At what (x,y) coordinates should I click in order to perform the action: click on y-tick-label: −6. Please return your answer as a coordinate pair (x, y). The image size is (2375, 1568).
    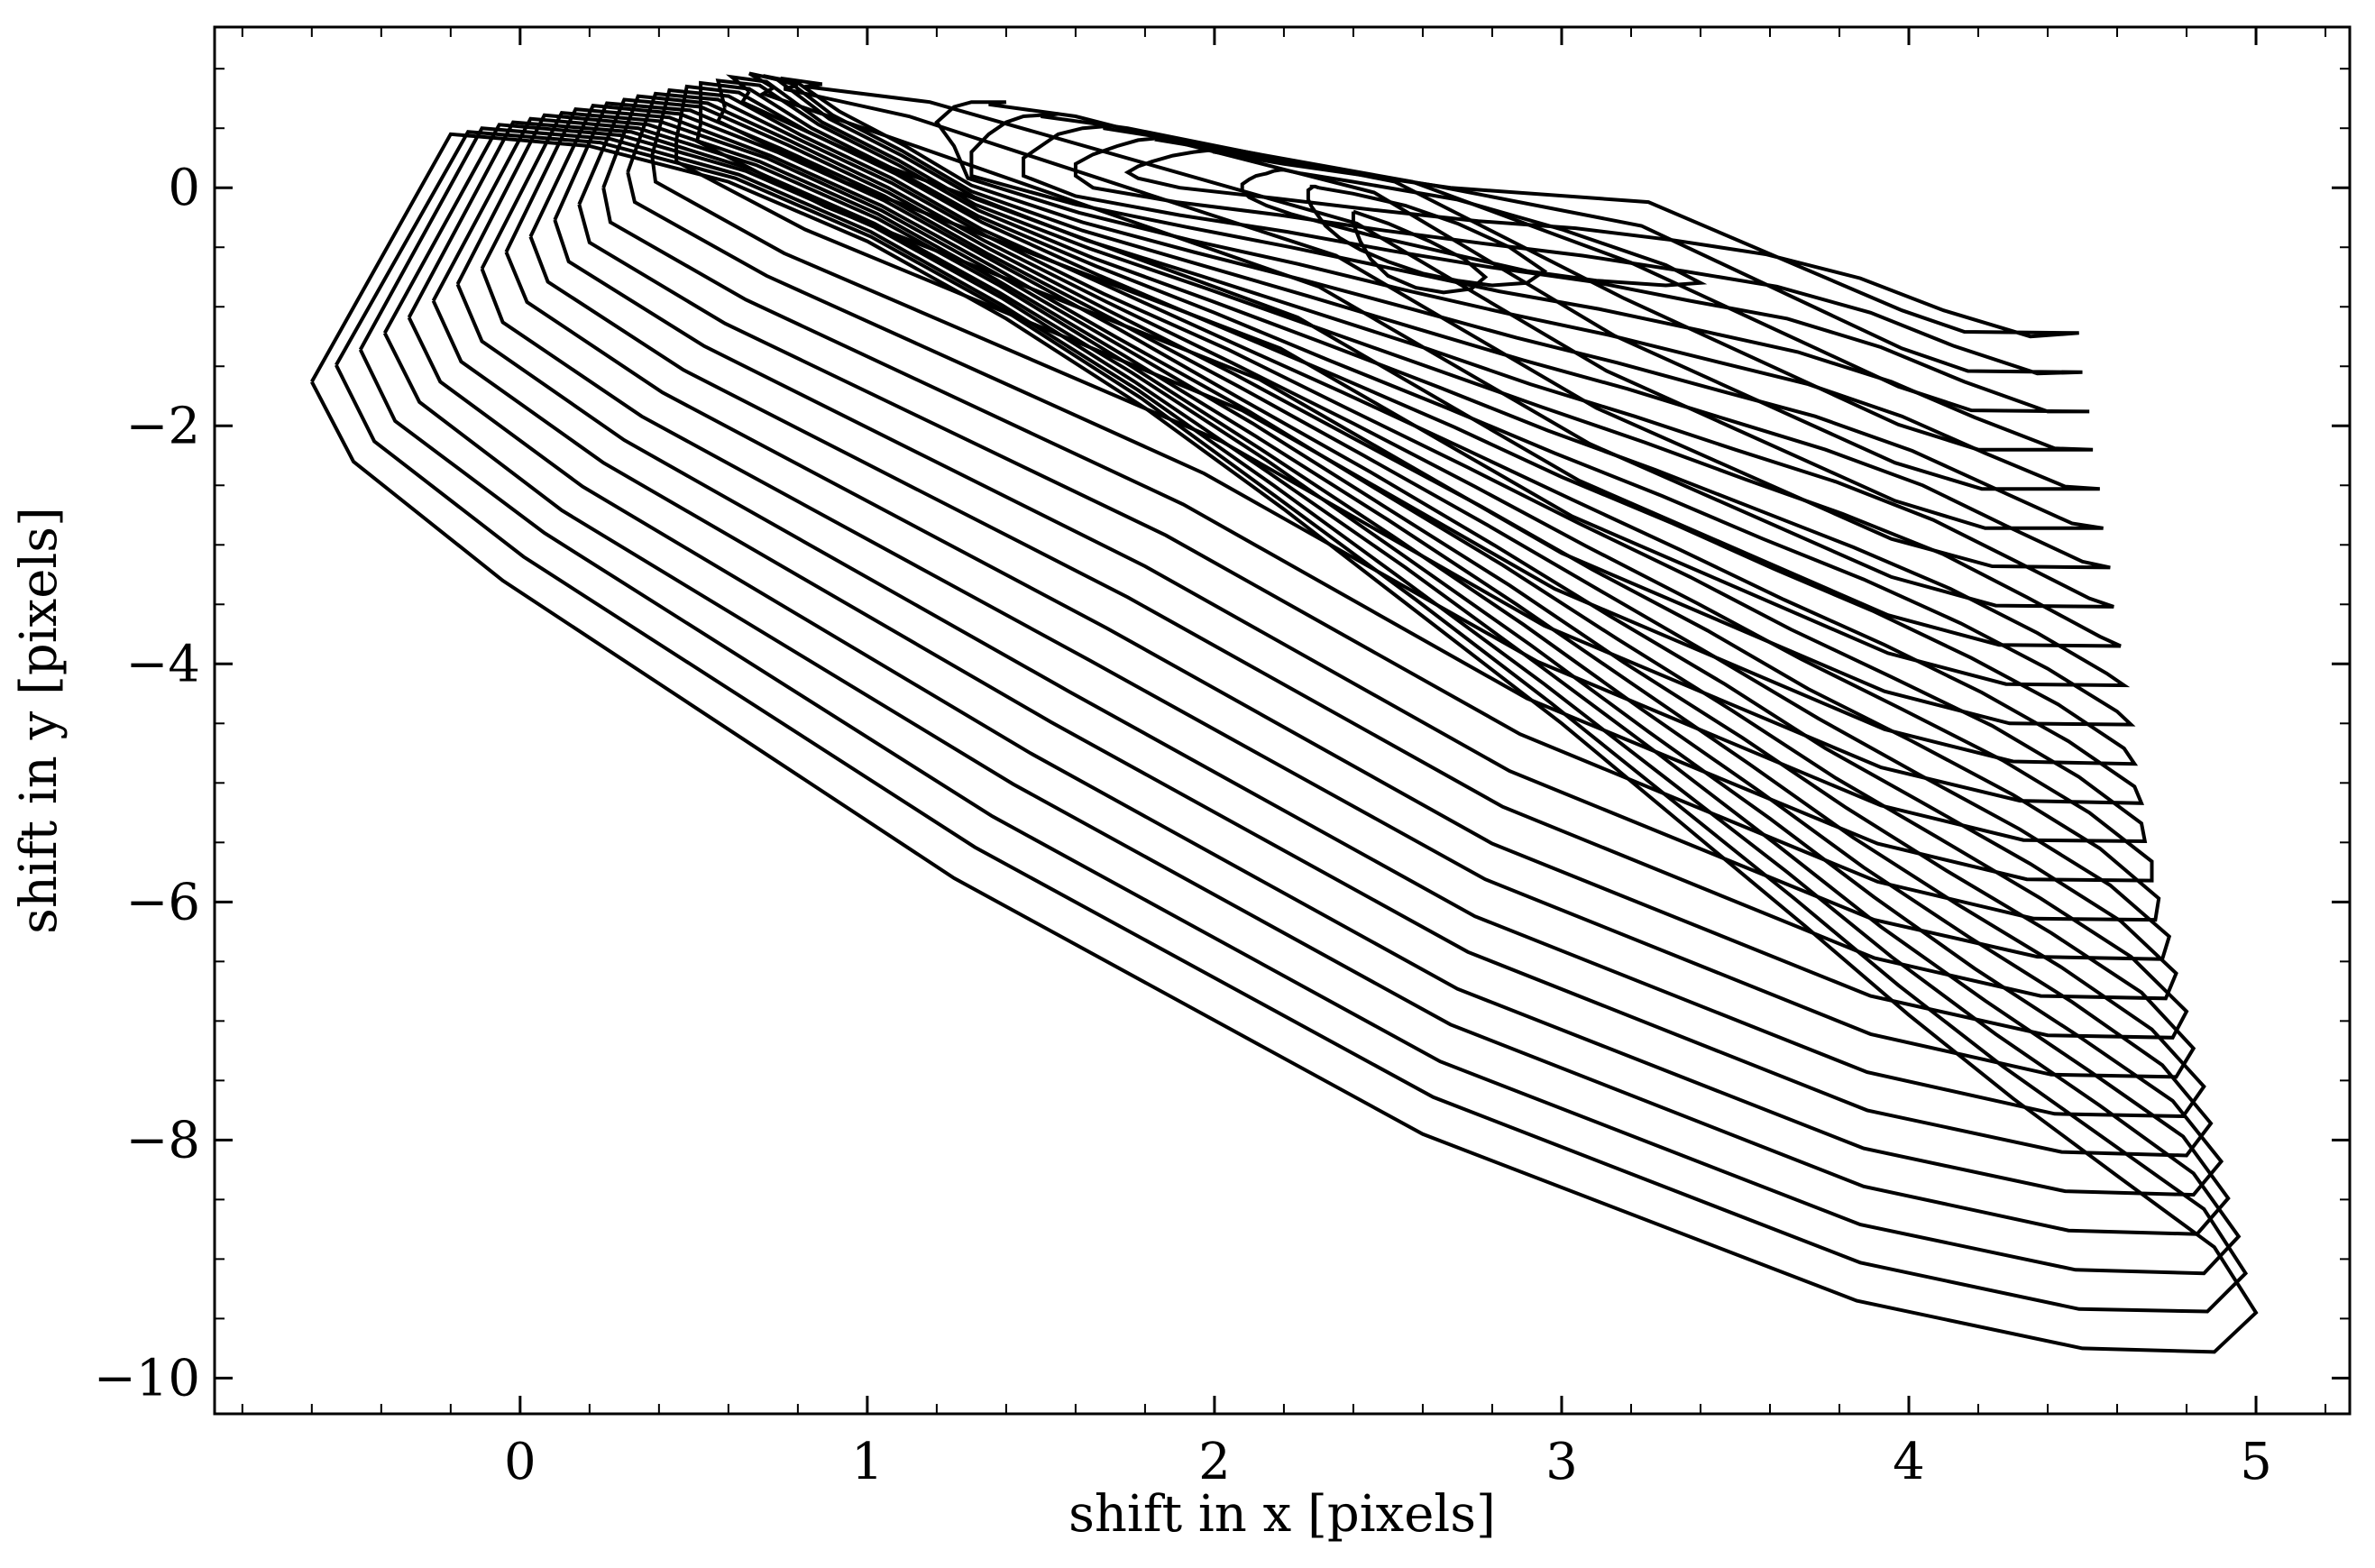
    Looking at the image, I should click on (162, 902).